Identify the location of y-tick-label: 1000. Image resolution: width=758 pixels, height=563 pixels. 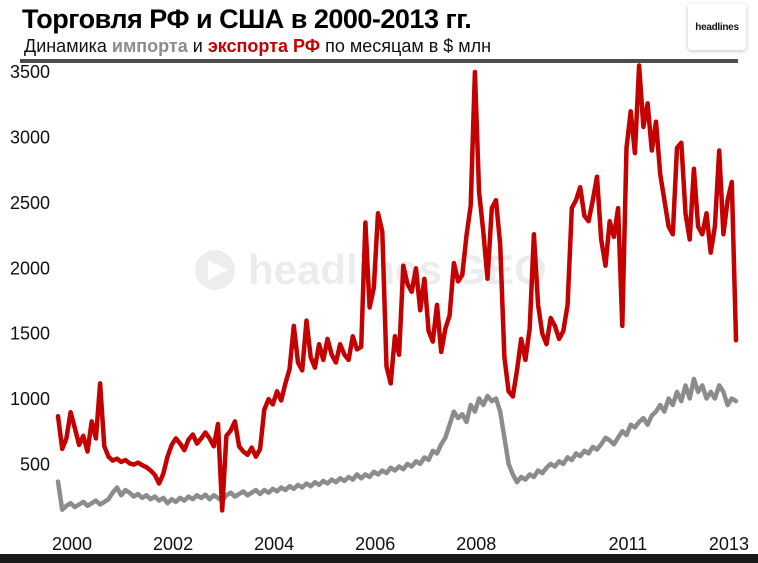
(30, 399).